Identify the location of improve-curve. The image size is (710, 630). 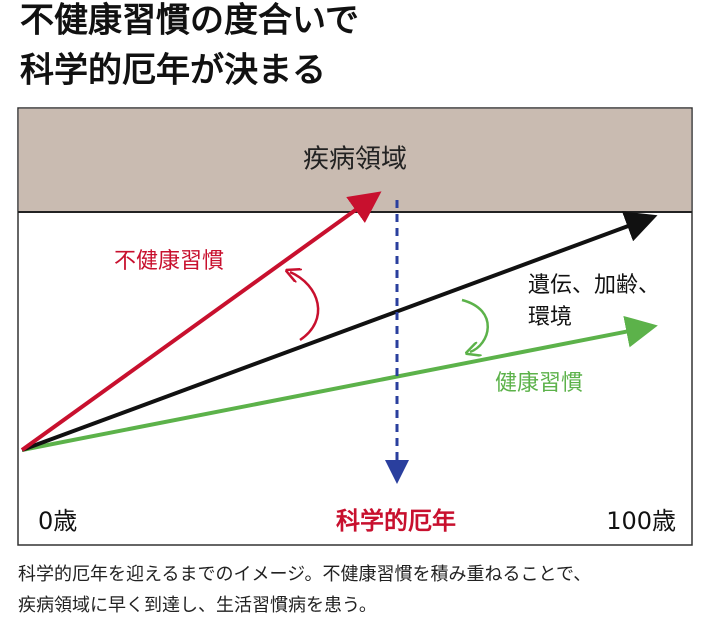
(475, 325).